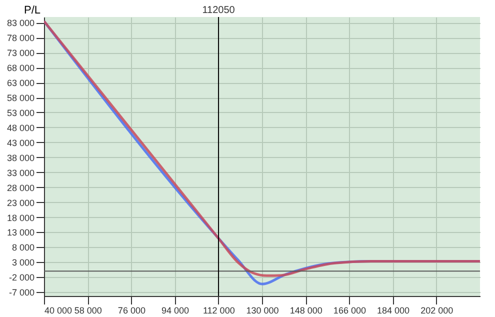  I want to click on y-tick-label: 18 000, so click(20, 217).